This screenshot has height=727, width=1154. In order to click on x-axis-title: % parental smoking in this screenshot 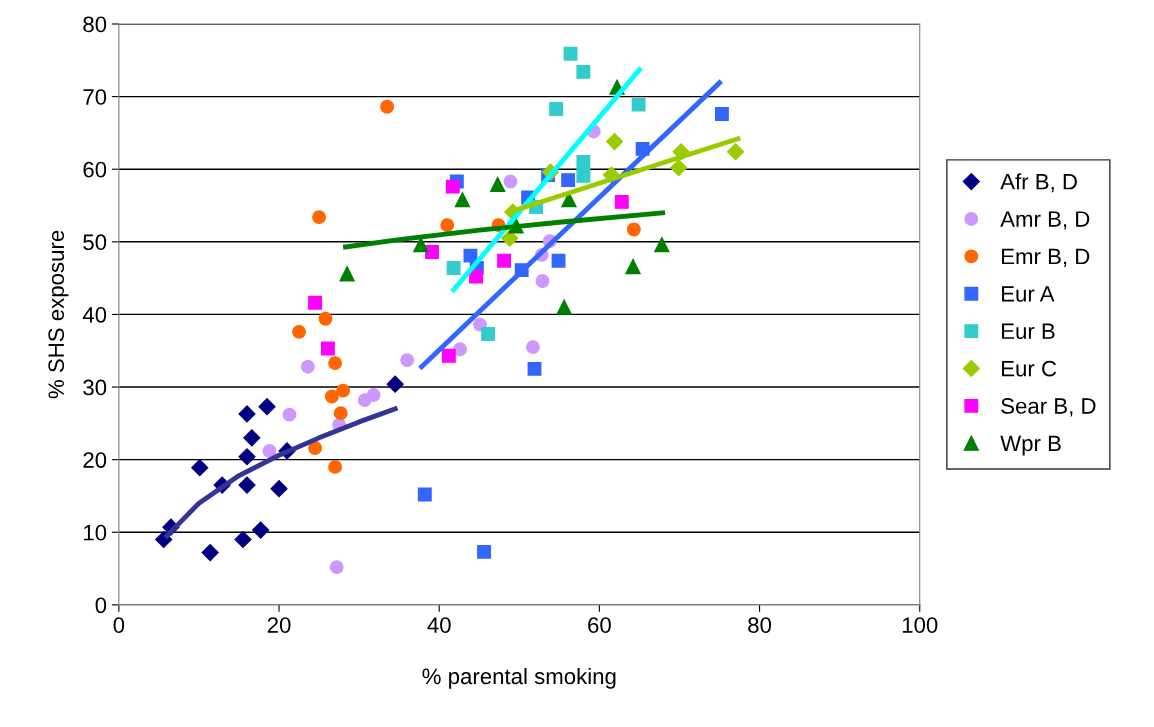, I will do `click(519, 678)`.